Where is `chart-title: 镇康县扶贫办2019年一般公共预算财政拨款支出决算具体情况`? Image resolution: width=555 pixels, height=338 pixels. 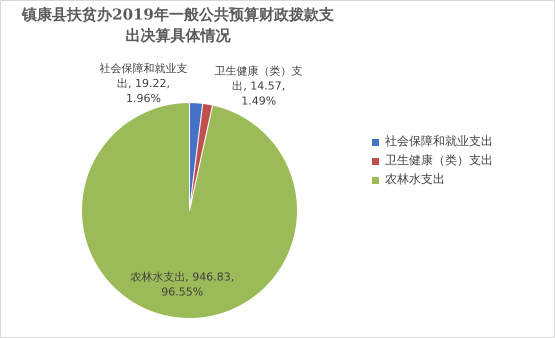
chart-title: 镇康县扶贫办2019年一般公共预算财政拨款支出决算具体情况 is located at coordinates (177, 25).